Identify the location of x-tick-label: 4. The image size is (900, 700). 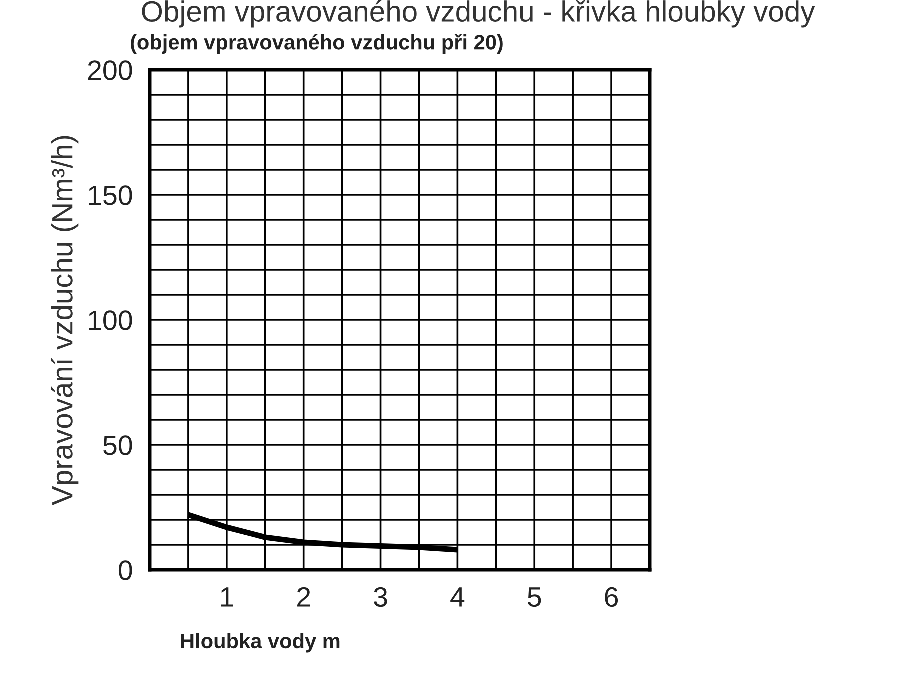
(457, 597).